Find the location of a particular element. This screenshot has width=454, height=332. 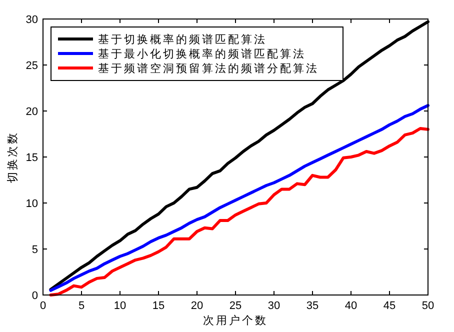

x-tick-label: 20 is located at coordinates (197, 306).